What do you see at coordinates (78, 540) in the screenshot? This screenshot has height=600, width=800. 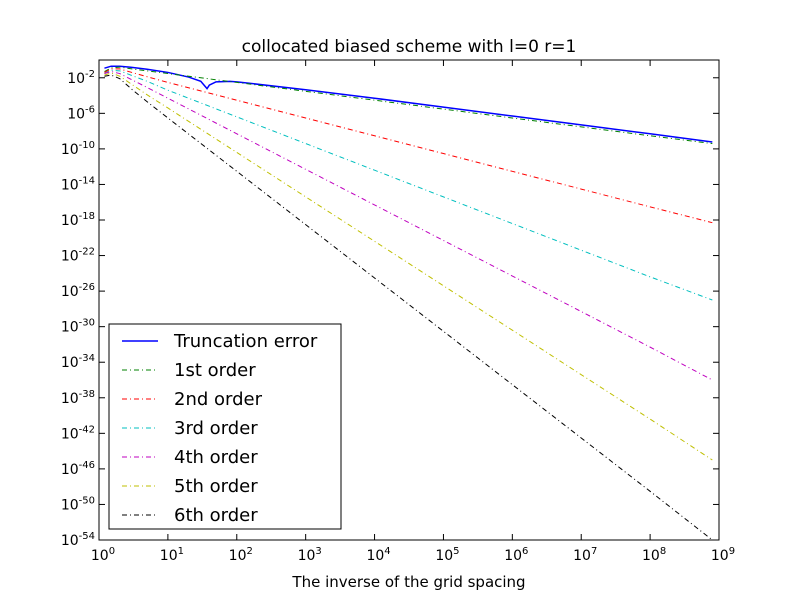 I see `y-tick-label: 10⁻⁵⁴` at bounding box center [78, 540].